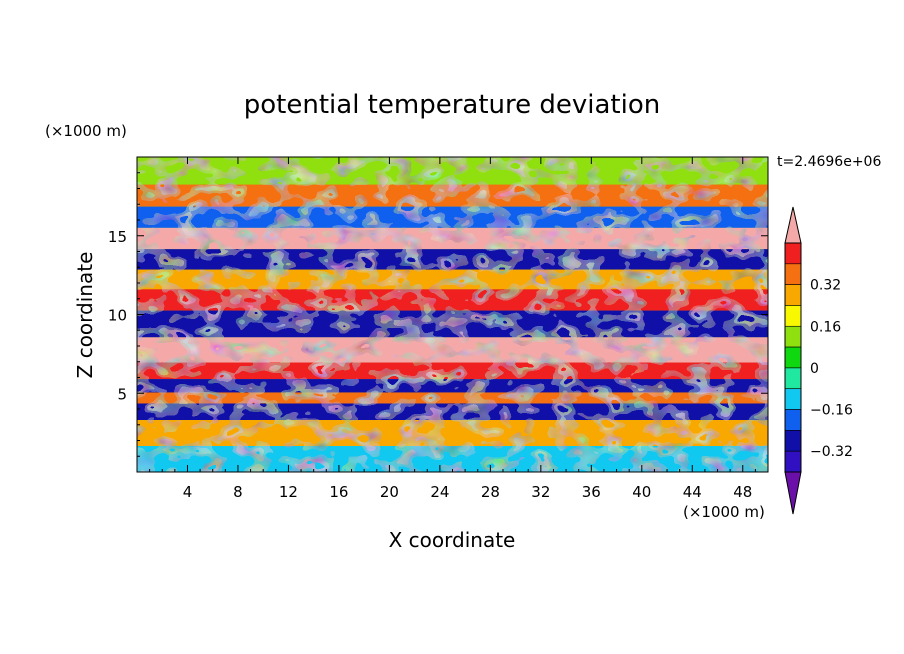 This screenshot has height=654, width=904. What do you see at coordinates (452, 105) in the screenshot?
I see `chart-title: potential temperature deviation` at bounding box center [452, 105].